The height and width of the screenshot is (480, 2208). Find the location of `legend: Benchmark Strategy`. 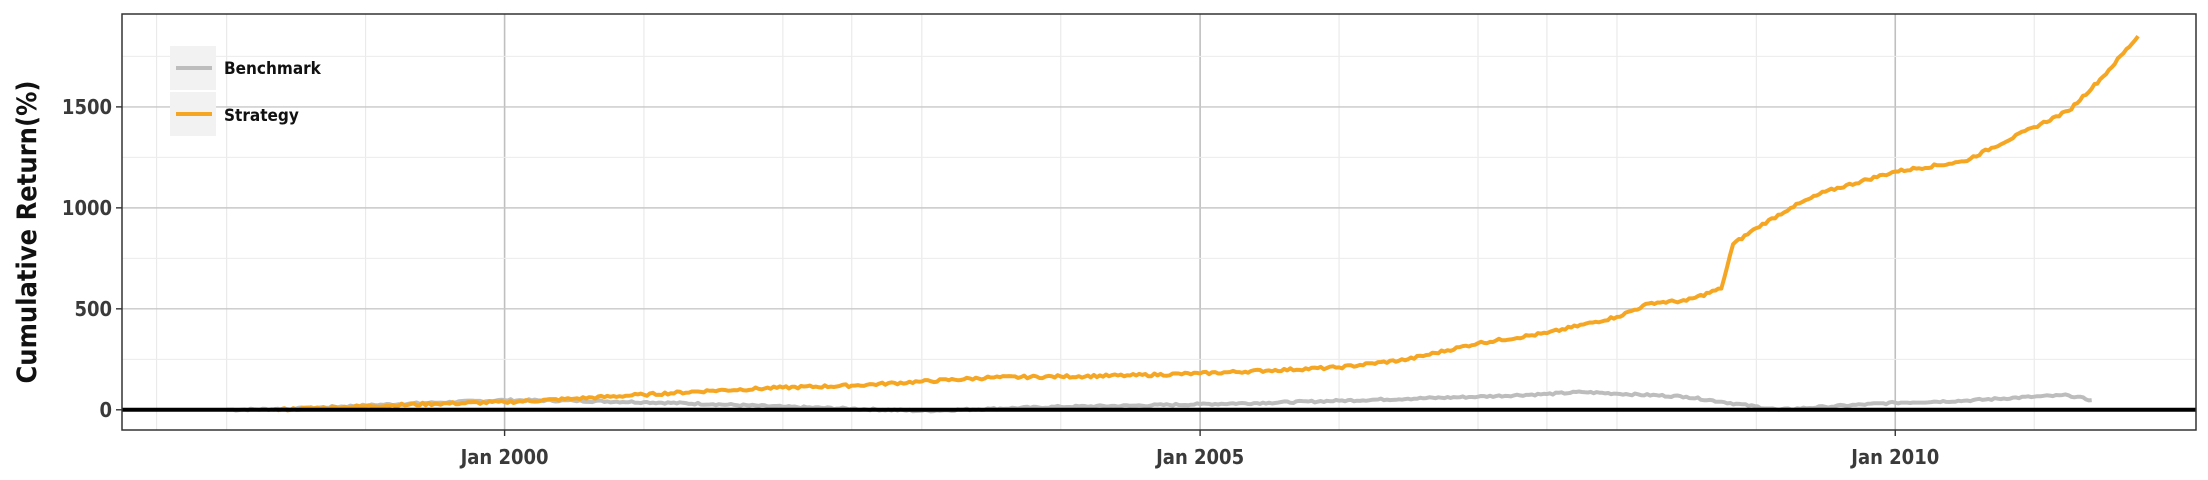

legend: Benchmark Strategy is located at coordinates (246, 91).